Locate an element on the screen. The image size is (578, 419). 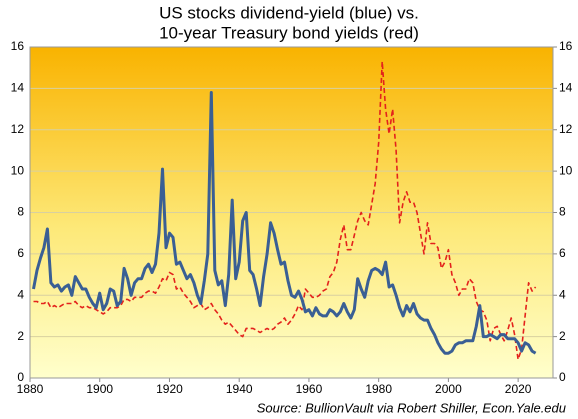
y-tick-label: 4 is located at coordinates (20, 294).